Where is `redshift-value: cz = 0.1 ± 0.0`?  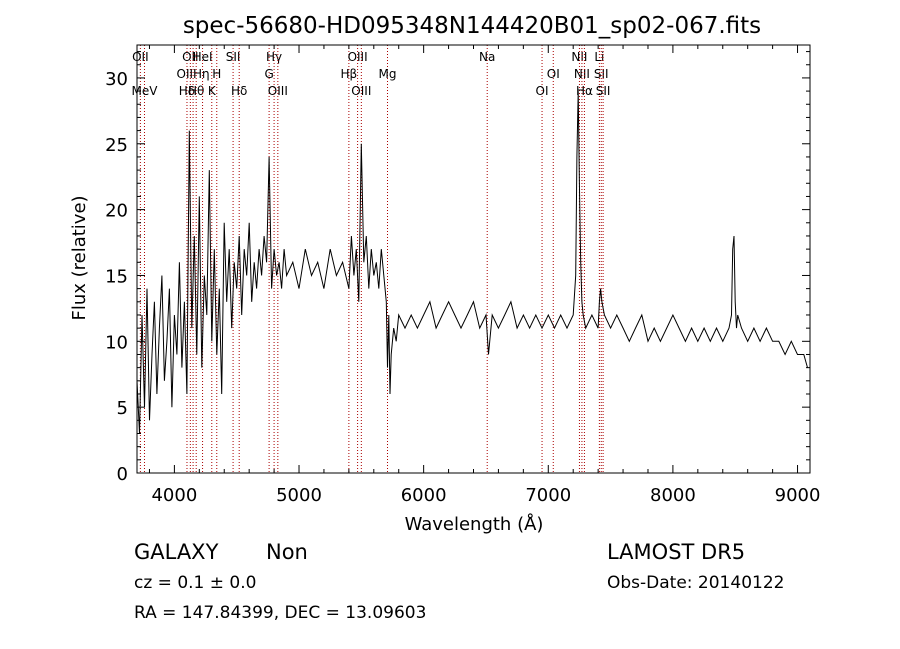 redshift-value: cz = 0.1 ± 0.0 is located at coordinates (195, 583).